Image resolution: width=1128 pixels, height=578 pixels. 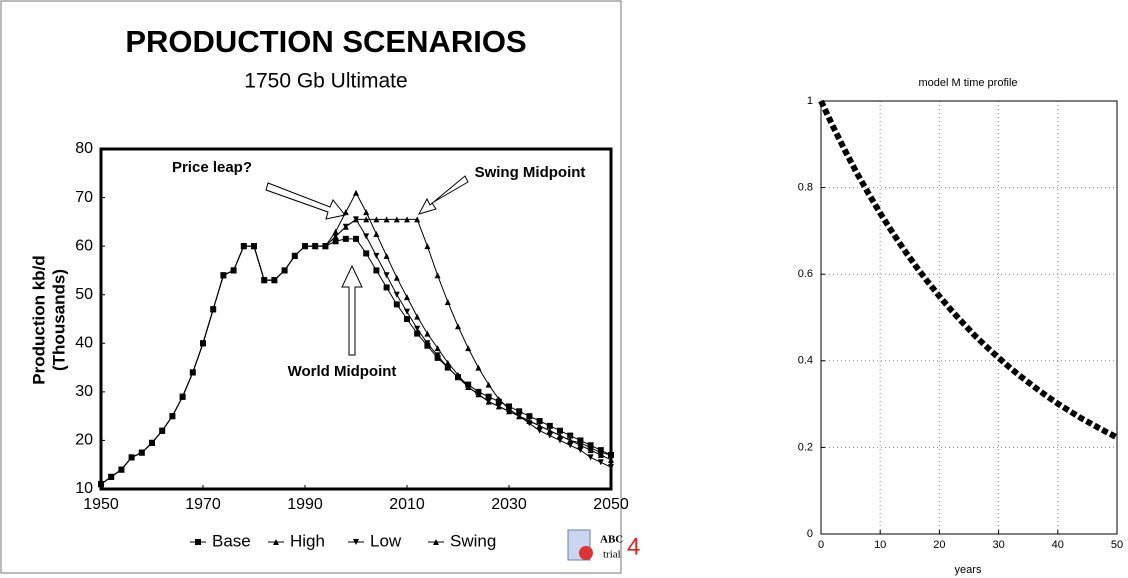 I want to click on y-tick-label: 10, so click(x=84, y=488).